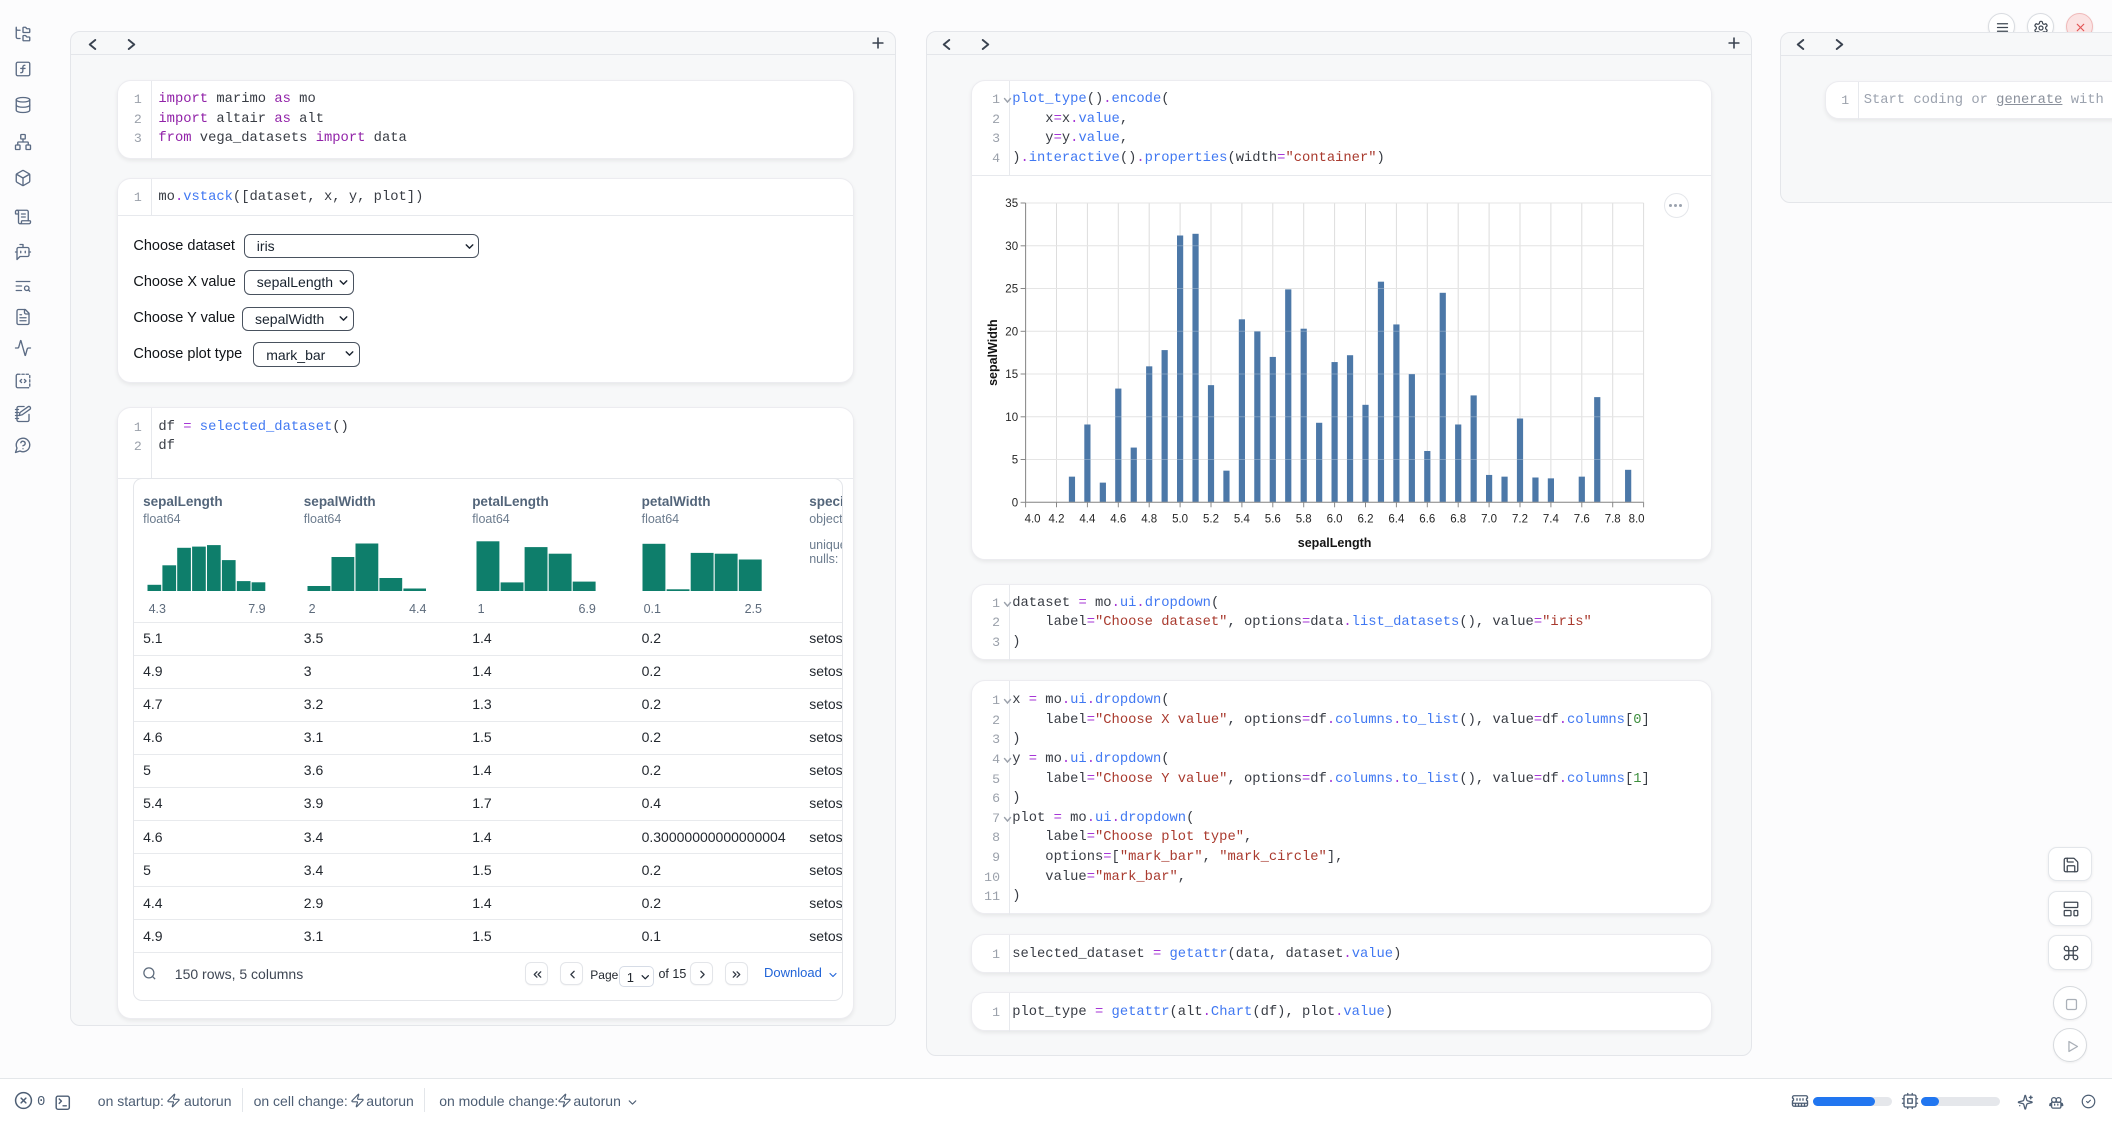 The height and width of the screenshot is (1122, 2112). What do you see at coordinates (1011, 204) in the screenshot?
I see `svg-text: 35` at bounding box center [1011, 204].